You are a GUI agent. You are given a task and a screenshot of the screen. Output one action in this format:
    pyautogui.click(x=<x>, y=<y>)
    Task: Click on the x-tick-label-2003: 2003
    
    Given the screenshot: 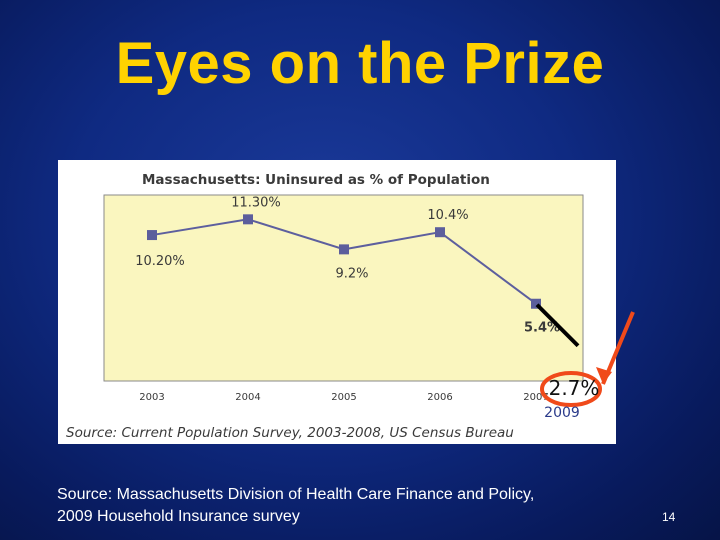 What is the action you would take?
    pyautogui.click(x=151, y=397)
    